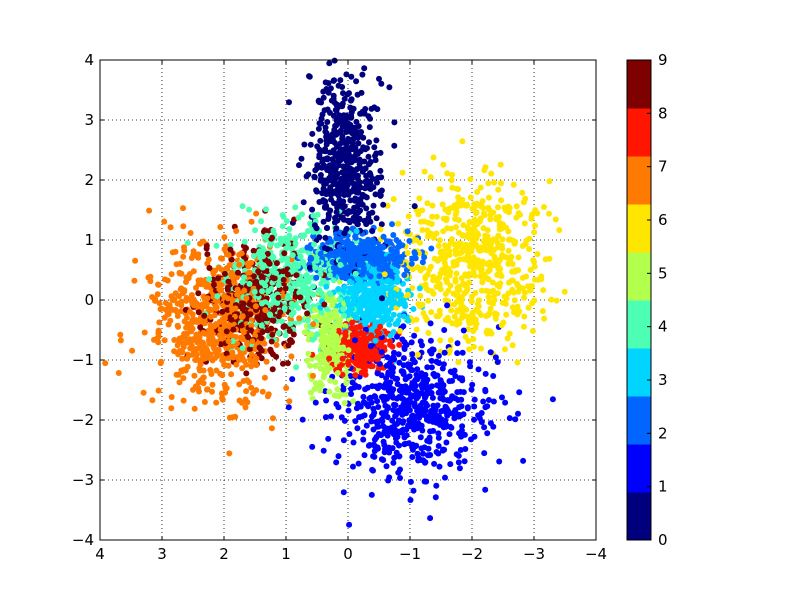  What do you see at coordinates (639, 228) in the screenshot?
I see `colorbar-segment` at bounding box center [639, 228].